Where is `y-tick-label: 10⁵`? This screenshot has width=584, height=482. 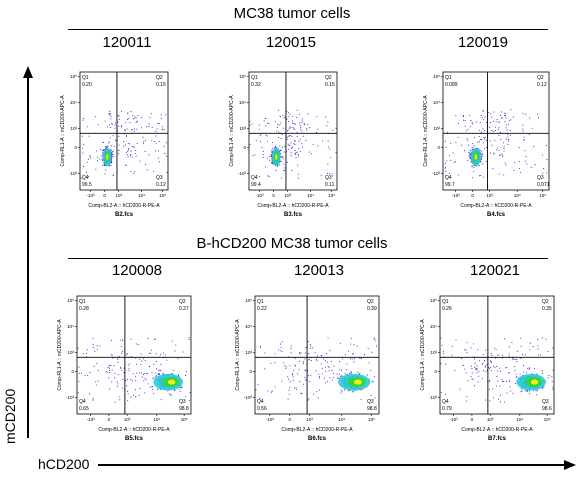
y-tick-label: 10⁵ is located at coordinates (242, 76).